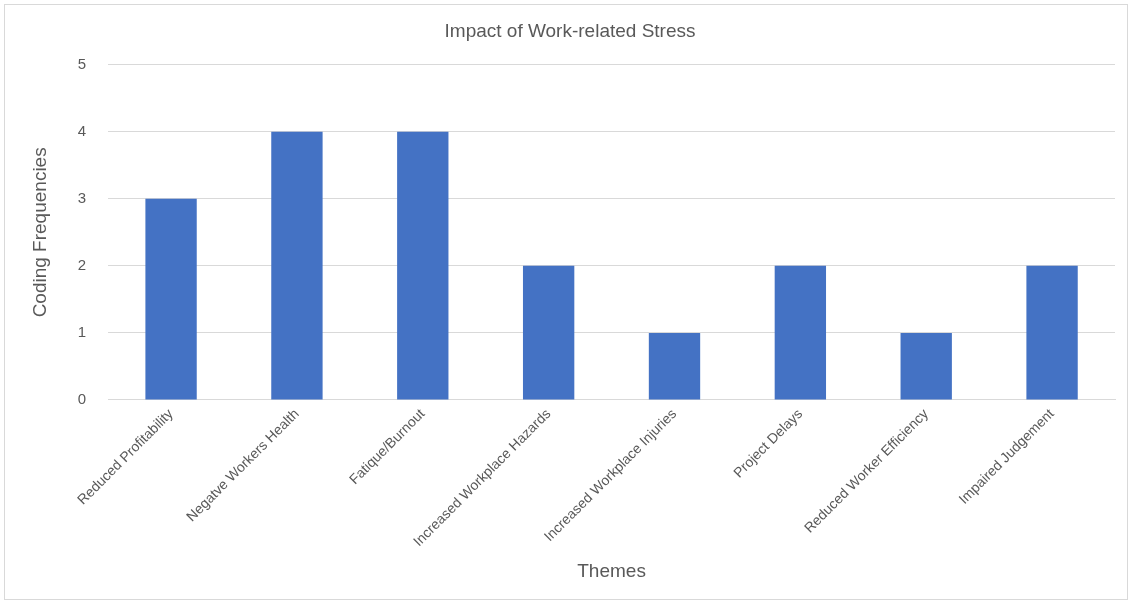  What do you see at coordinates (82, 197) in the screenshot?
I see `y-tick-label: 3` at bounding box center [82, 197].